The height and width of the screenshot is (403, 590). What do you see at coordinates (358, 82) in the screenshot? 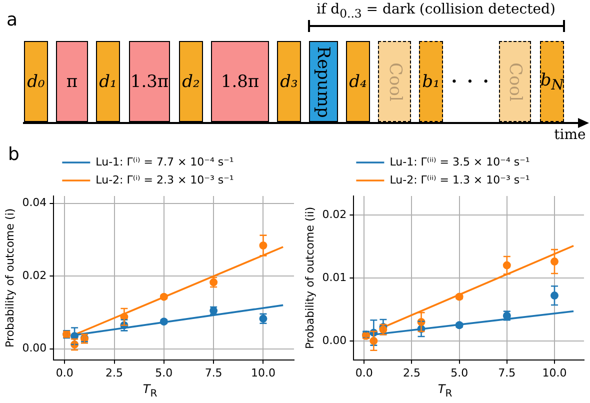
I see `text: d₄` at bounding box center [358, 82].